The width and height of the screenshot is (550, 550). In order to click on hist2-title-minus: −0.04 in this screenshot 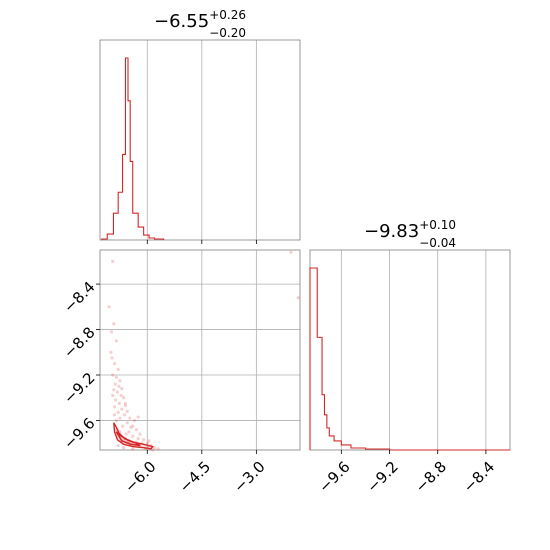, I will do `click(437, 243)`.